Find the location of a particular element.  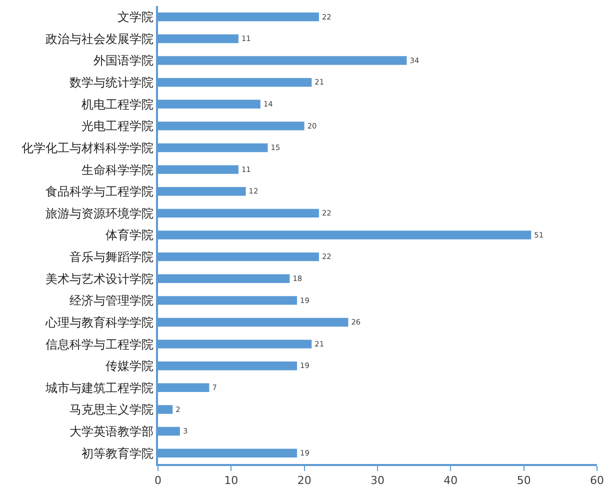

y-tick-label: 心理与教育科学学院 is located at coordinates (99, 322).